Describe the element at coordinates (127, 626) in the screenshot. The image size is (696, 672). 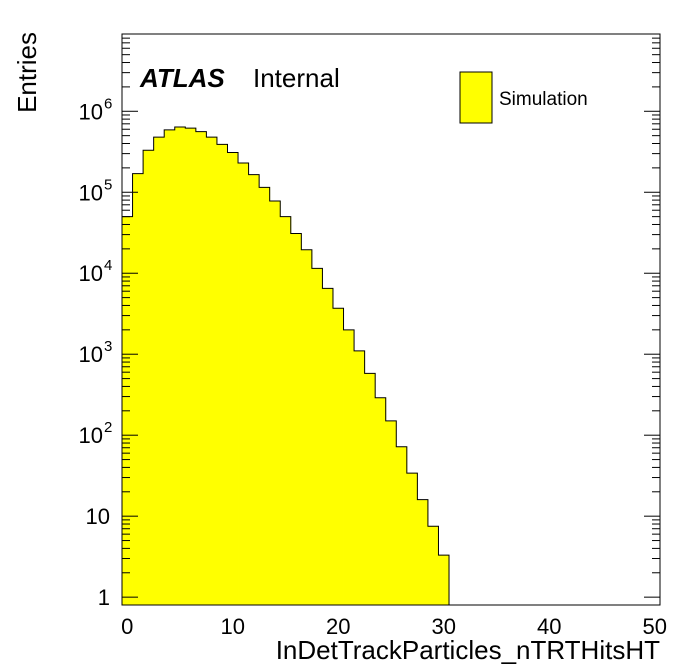
I see `x-tick-label: 0` at that location.